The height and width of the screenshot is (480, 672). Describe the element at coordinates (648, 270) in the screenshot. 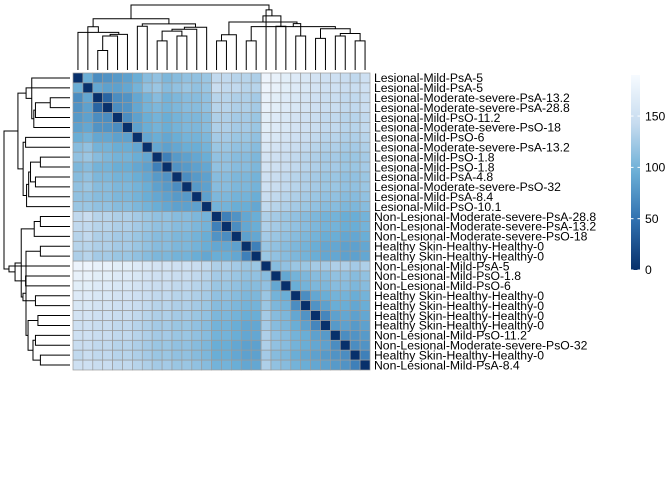

I see `legend-tick-label: 0` at that location.